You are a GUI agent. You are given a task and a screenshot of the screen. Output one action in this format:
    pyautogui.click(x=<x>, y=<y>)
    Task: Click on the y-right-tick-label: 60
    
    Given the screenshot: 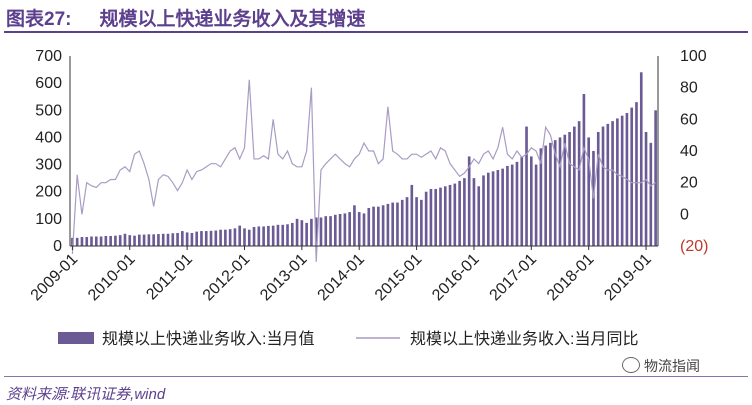 What is the action you would take?
    pyautogui.click(x=689, y=119)
    